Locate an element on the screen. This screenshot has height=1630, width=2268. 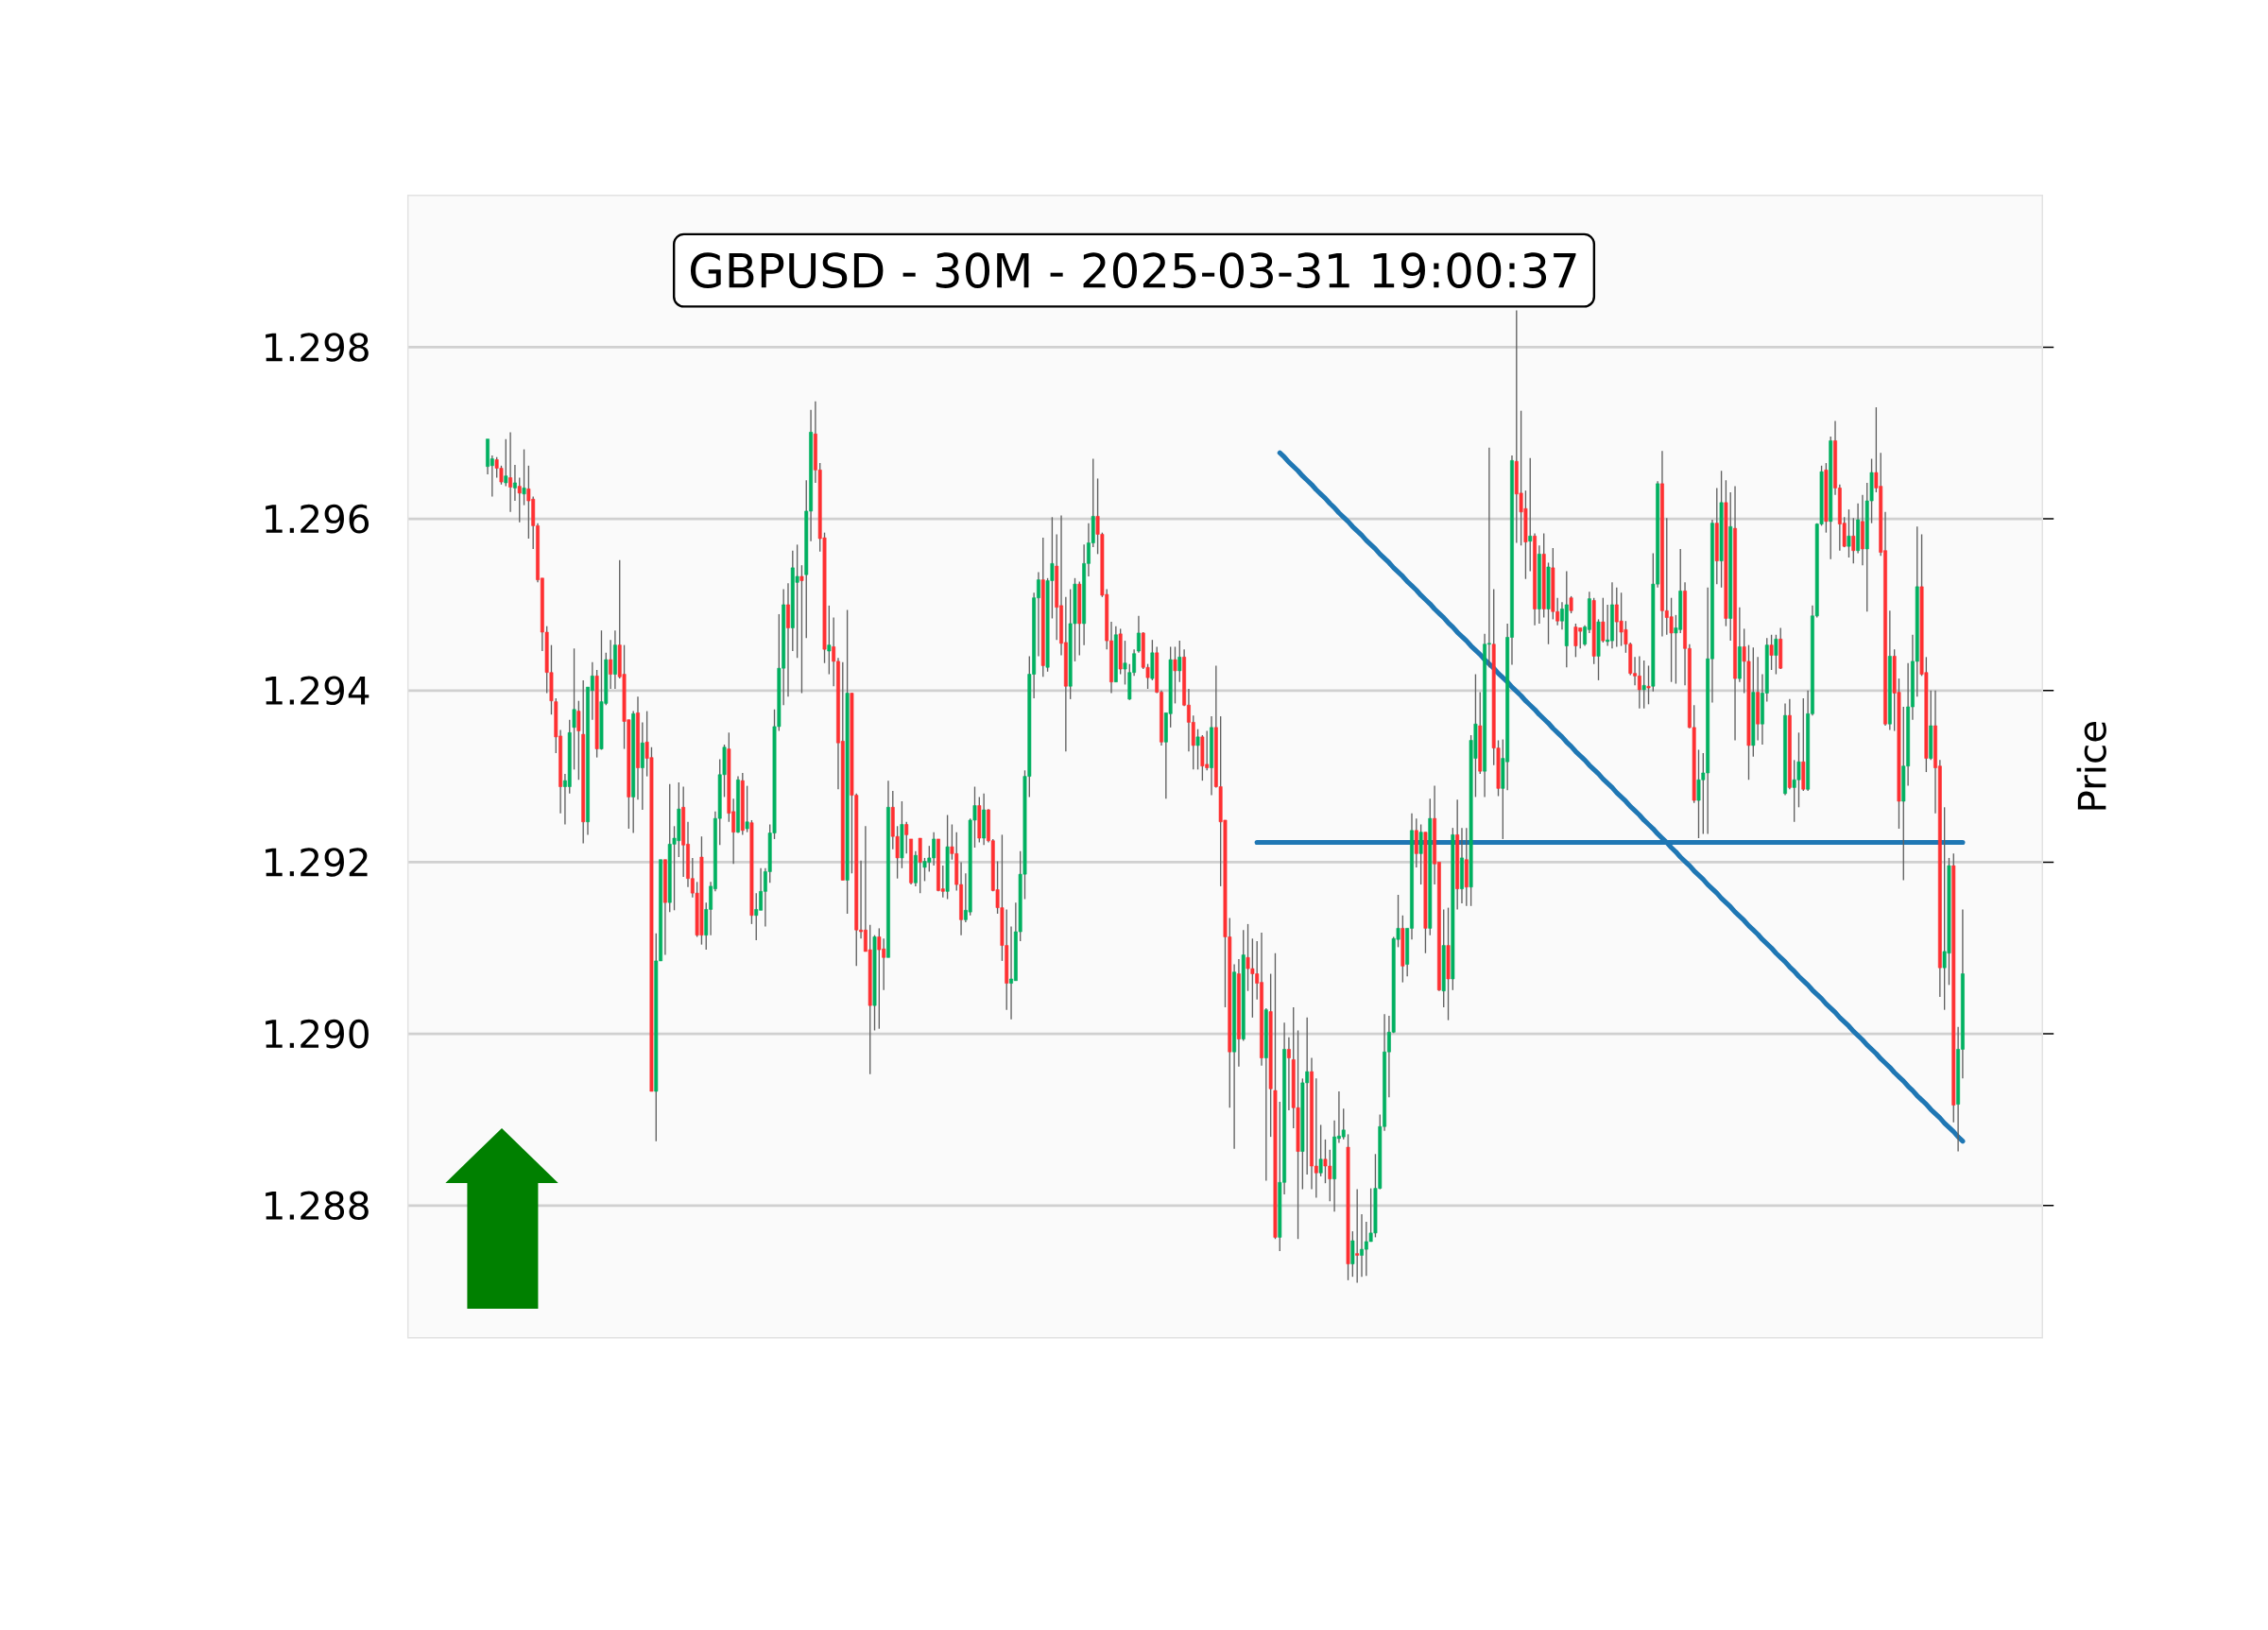
y-tick-label: 1.292 is located at coordinates (317, 863).